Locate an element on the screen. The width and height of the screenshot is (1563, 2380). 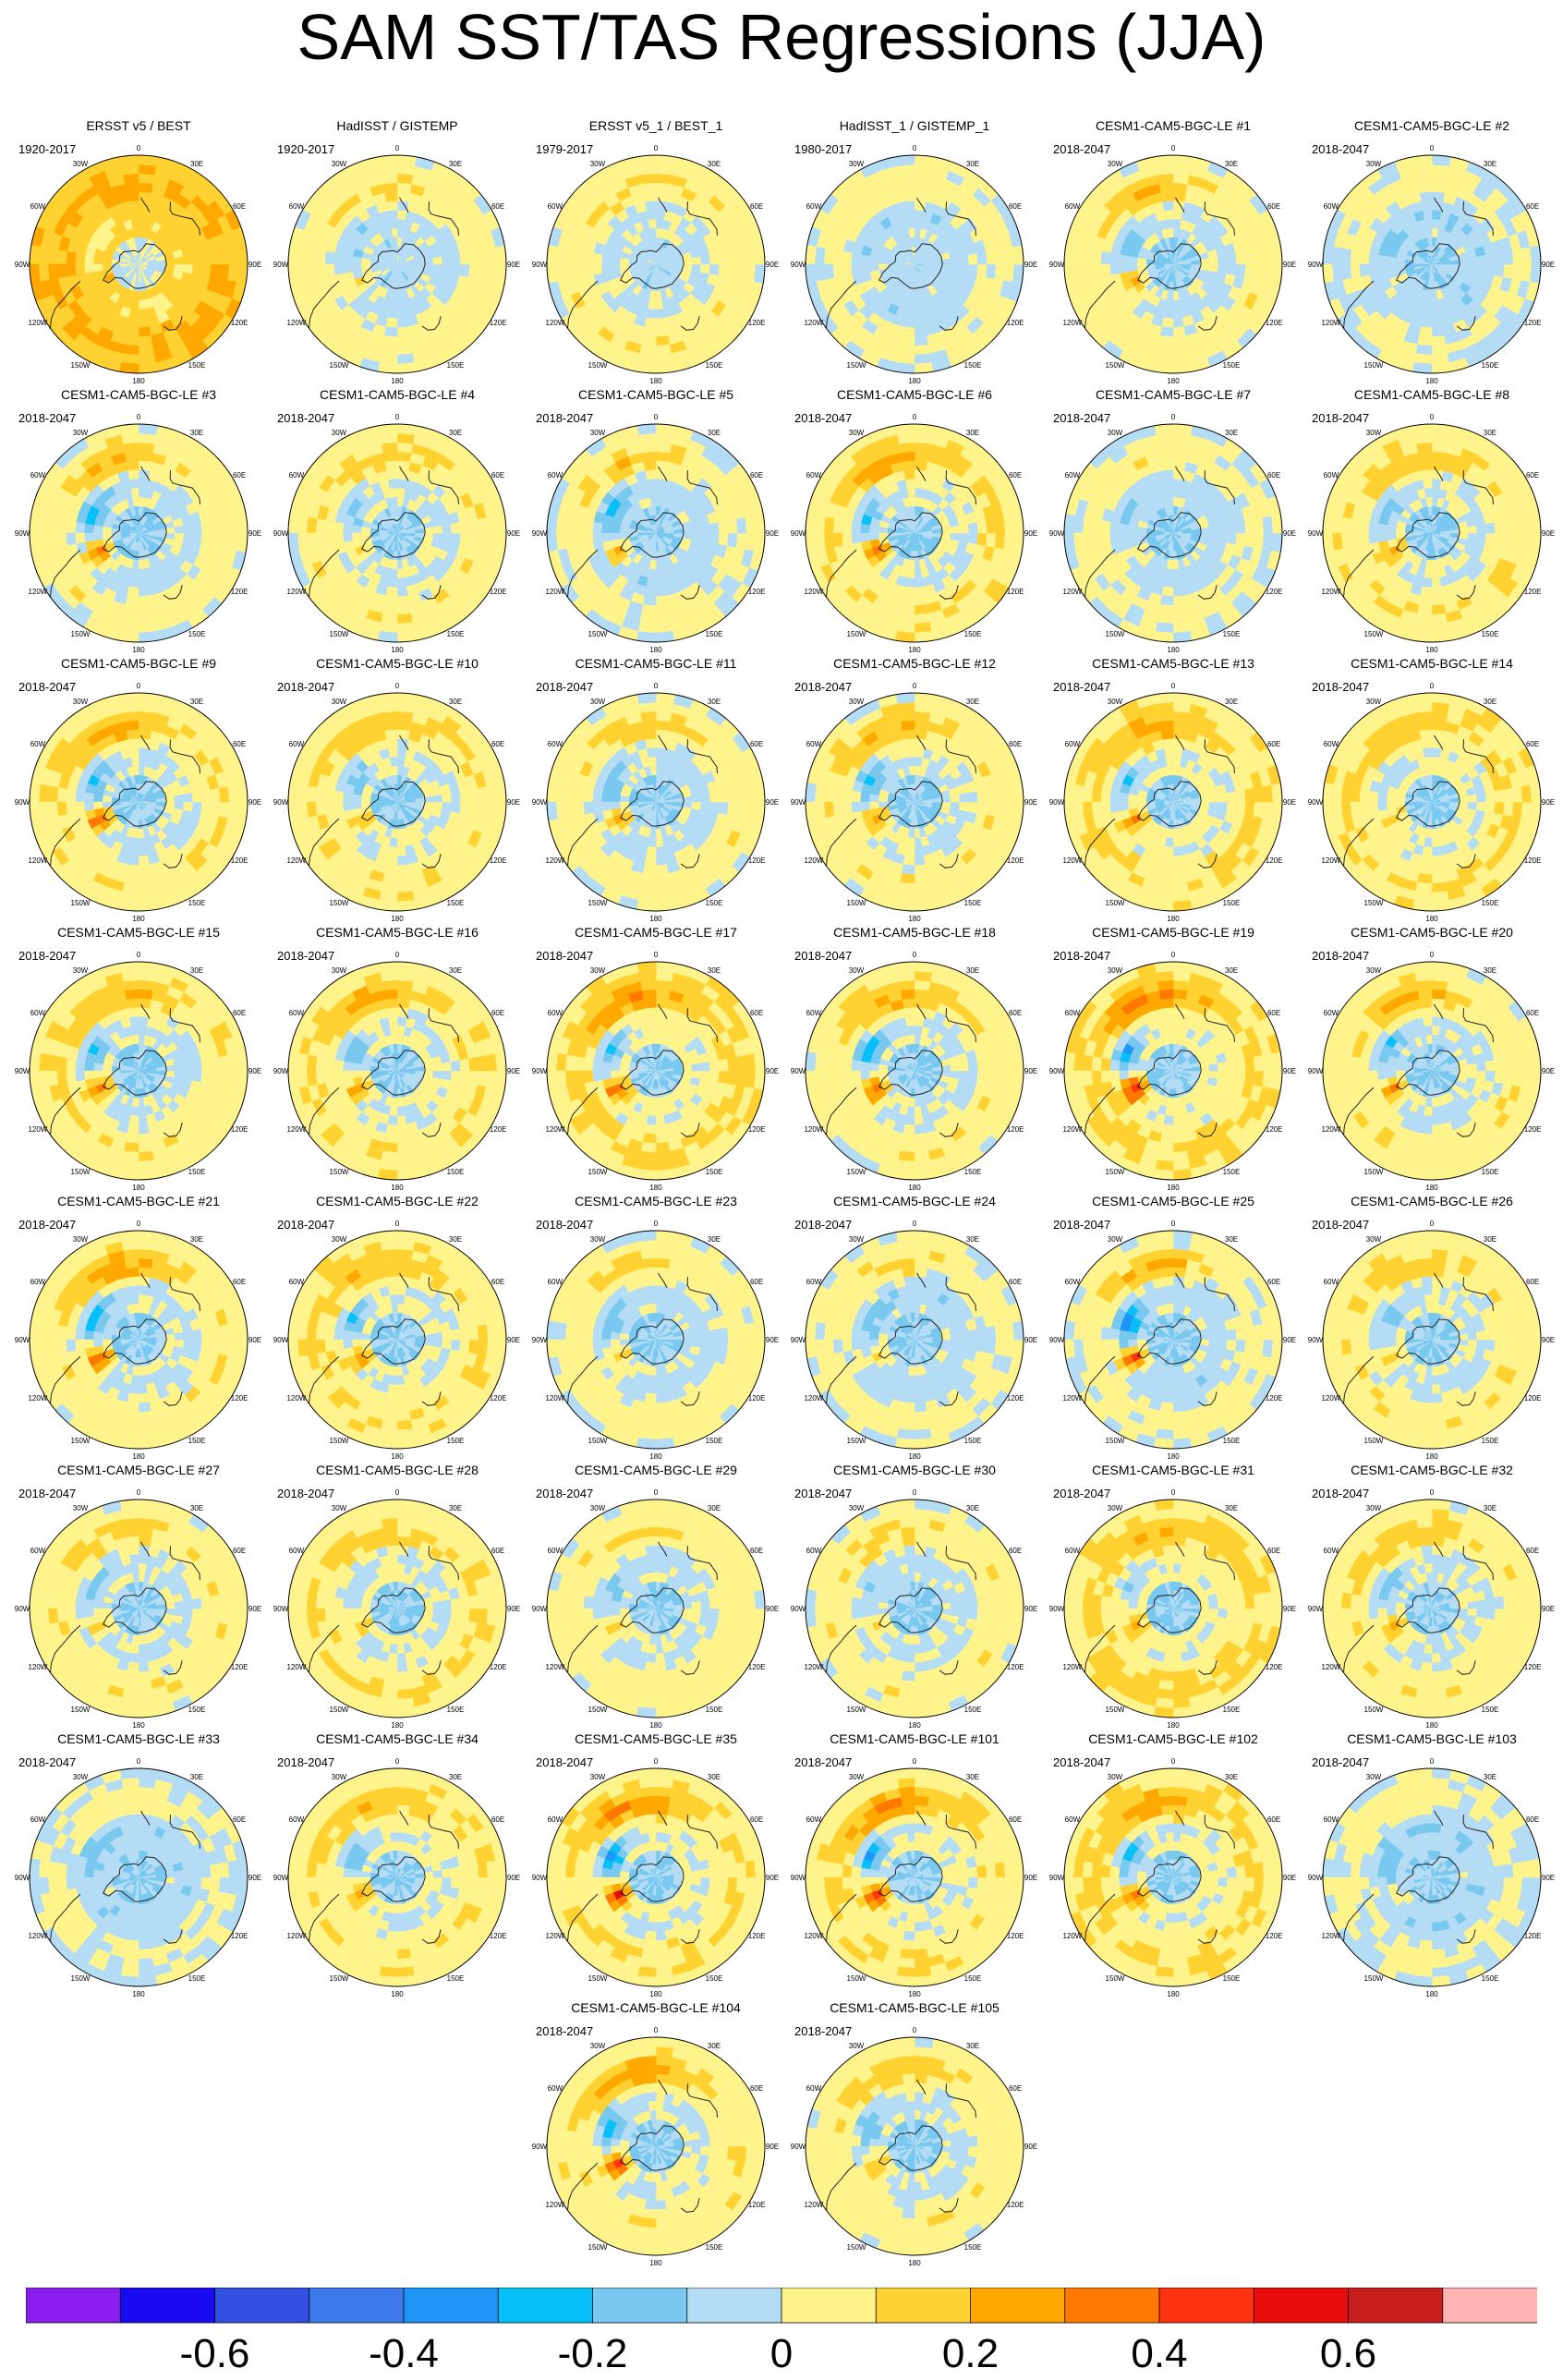
lon-label: 60E is located at coordinates (240, 206).